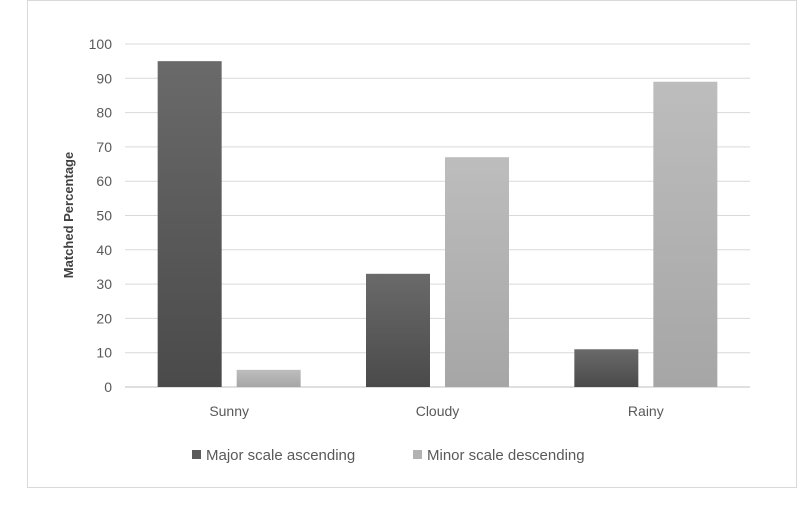 This screenshot has width=800, height=505. Describe the element at coordinates (104, 147) in the screenshot. I see `y-tick-label: 70` at that location.